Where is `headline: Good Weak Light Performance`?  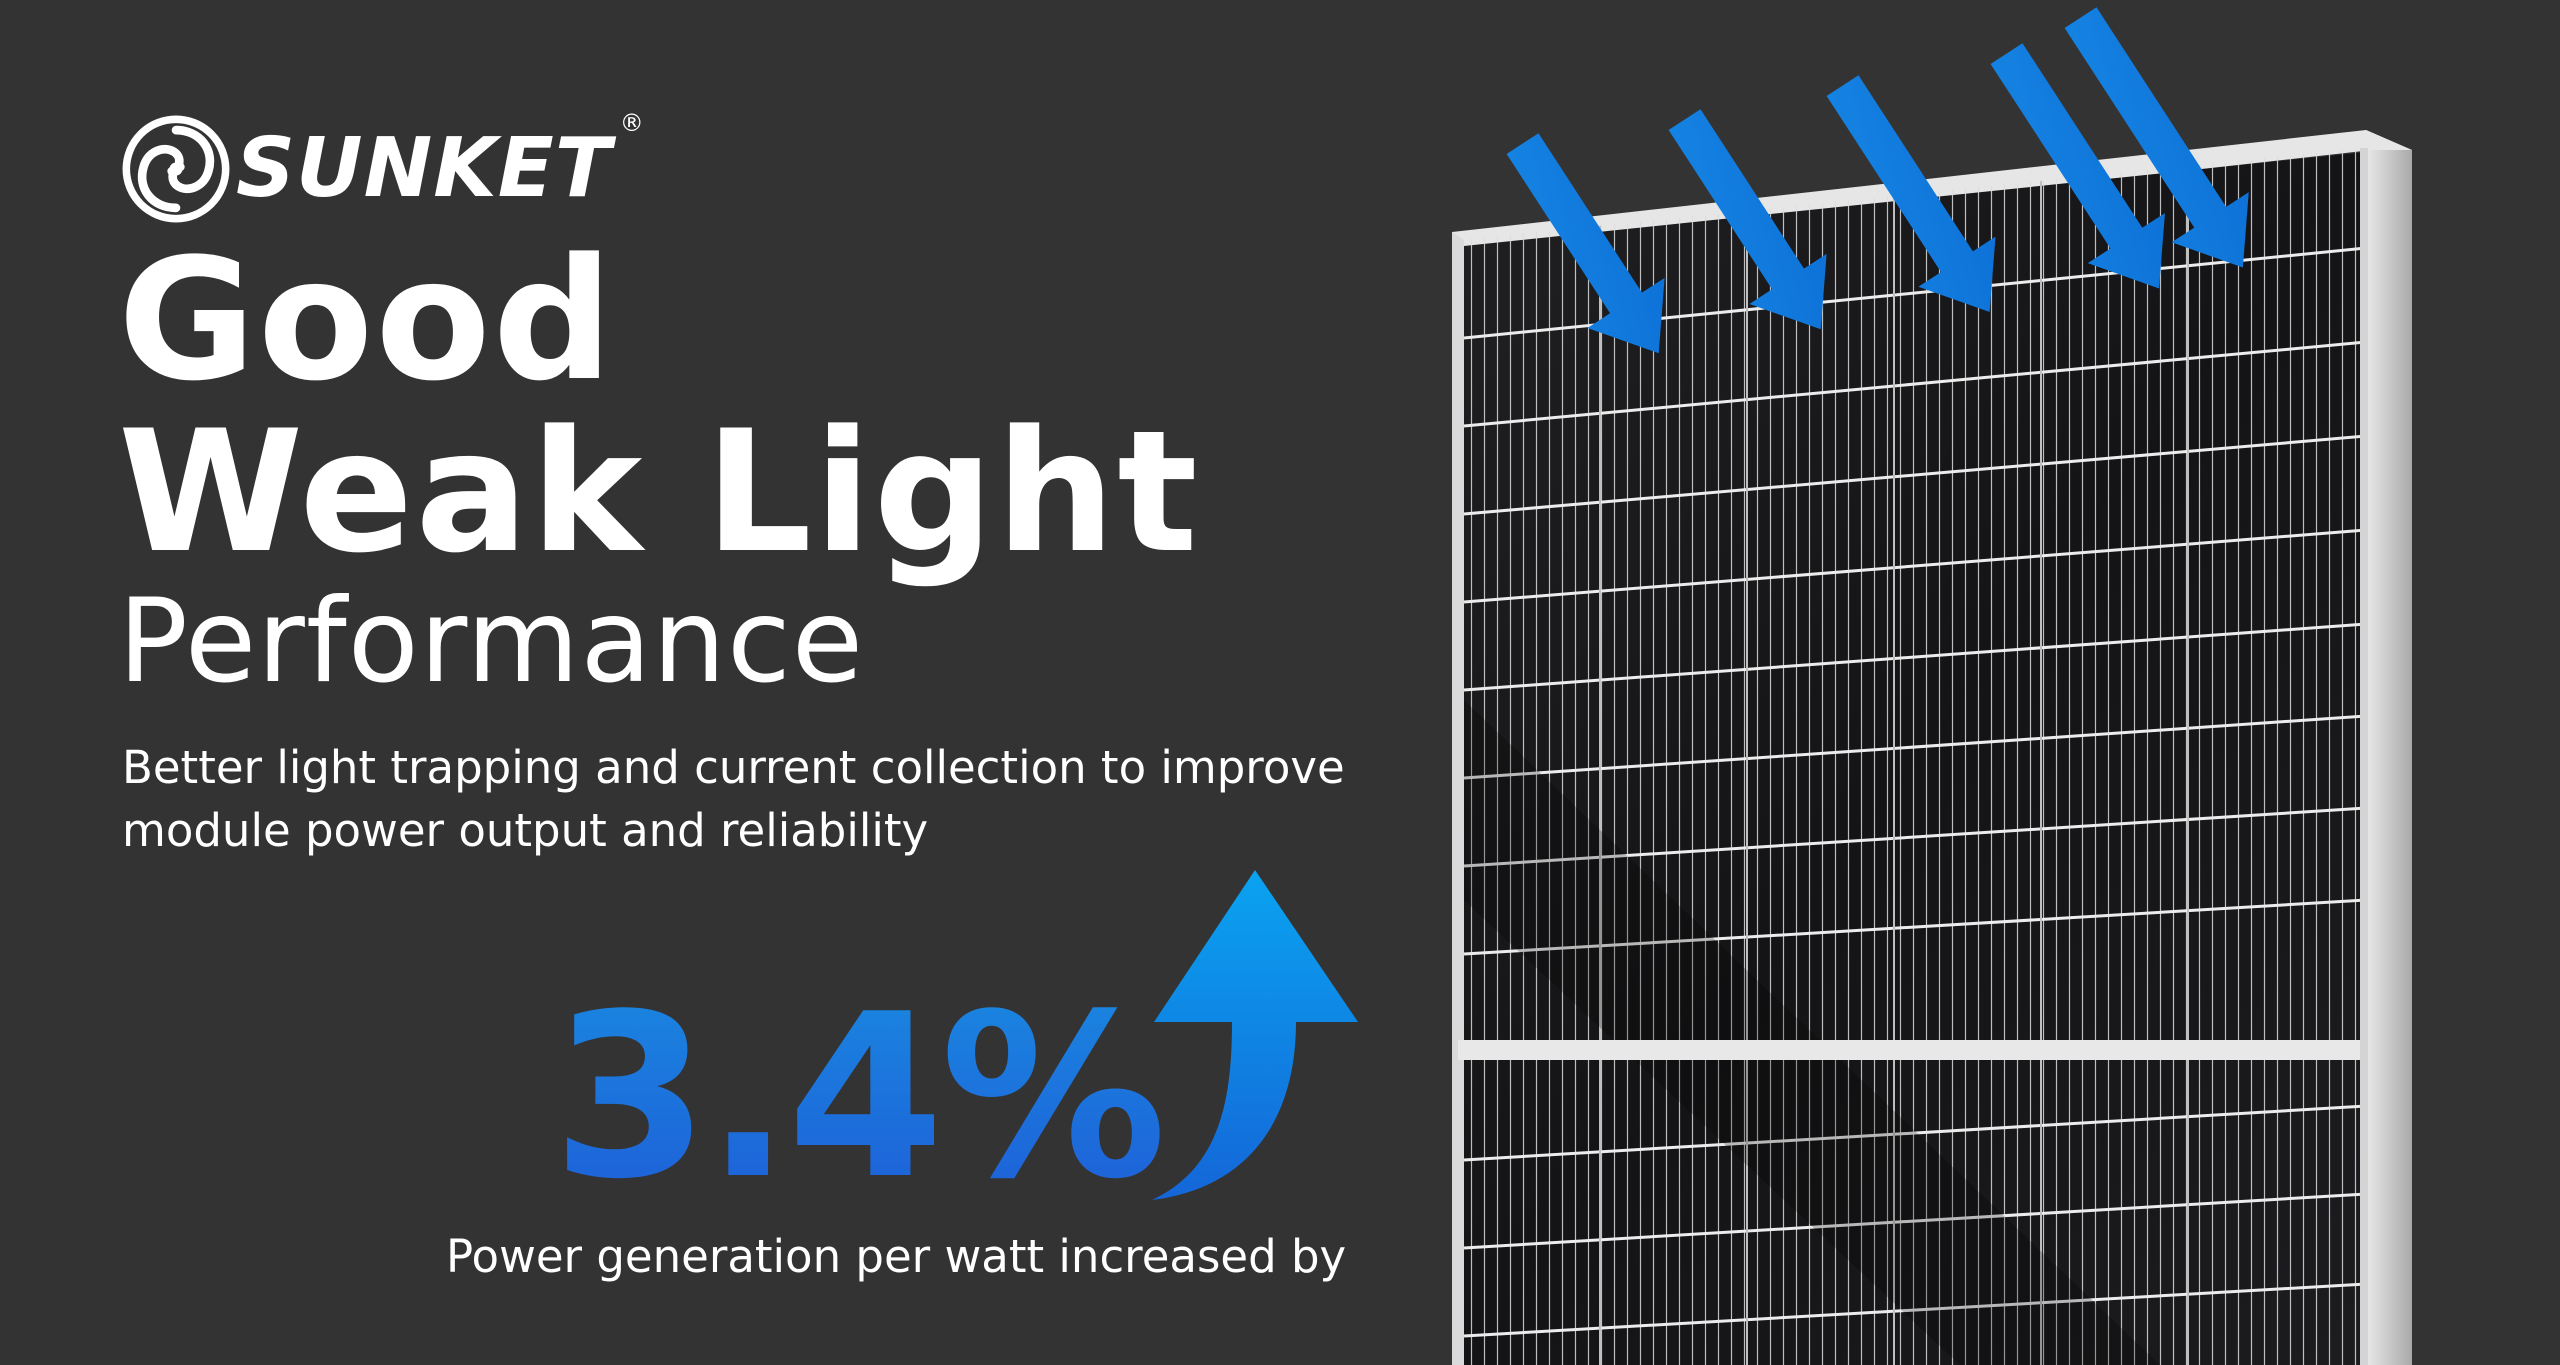
headline: Good Weak Light Performance is located at coordinates (659, 468).